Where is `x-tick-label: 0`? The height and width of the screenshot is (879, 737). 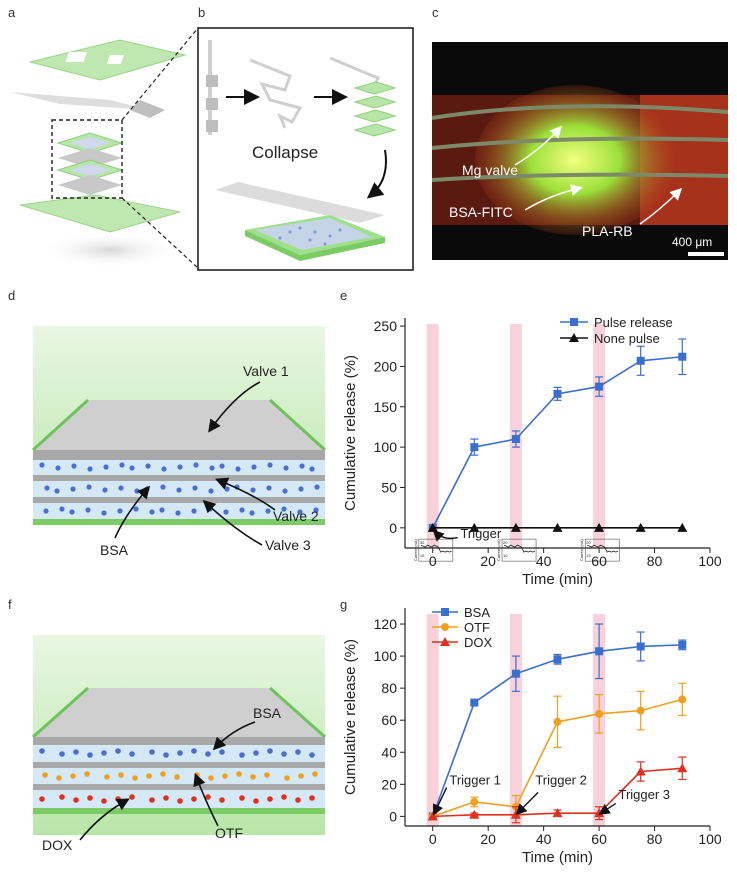
x-tick-label: 0 is located at coordinates (433, 839).